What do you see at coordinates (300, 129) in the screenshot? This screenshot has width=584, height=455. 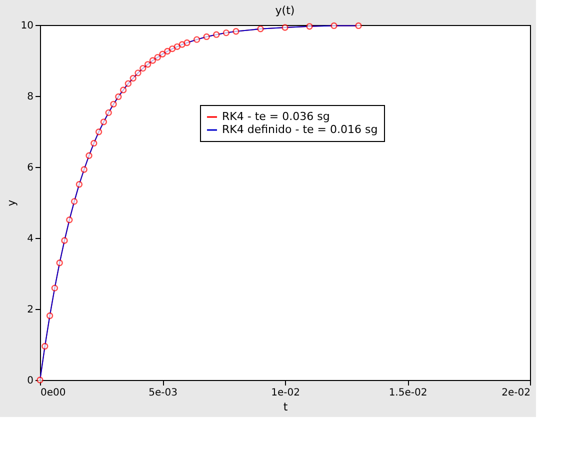 I see `legend-label: RK4 definido - te = 0.016 sg` at bounding box center [300, 129].